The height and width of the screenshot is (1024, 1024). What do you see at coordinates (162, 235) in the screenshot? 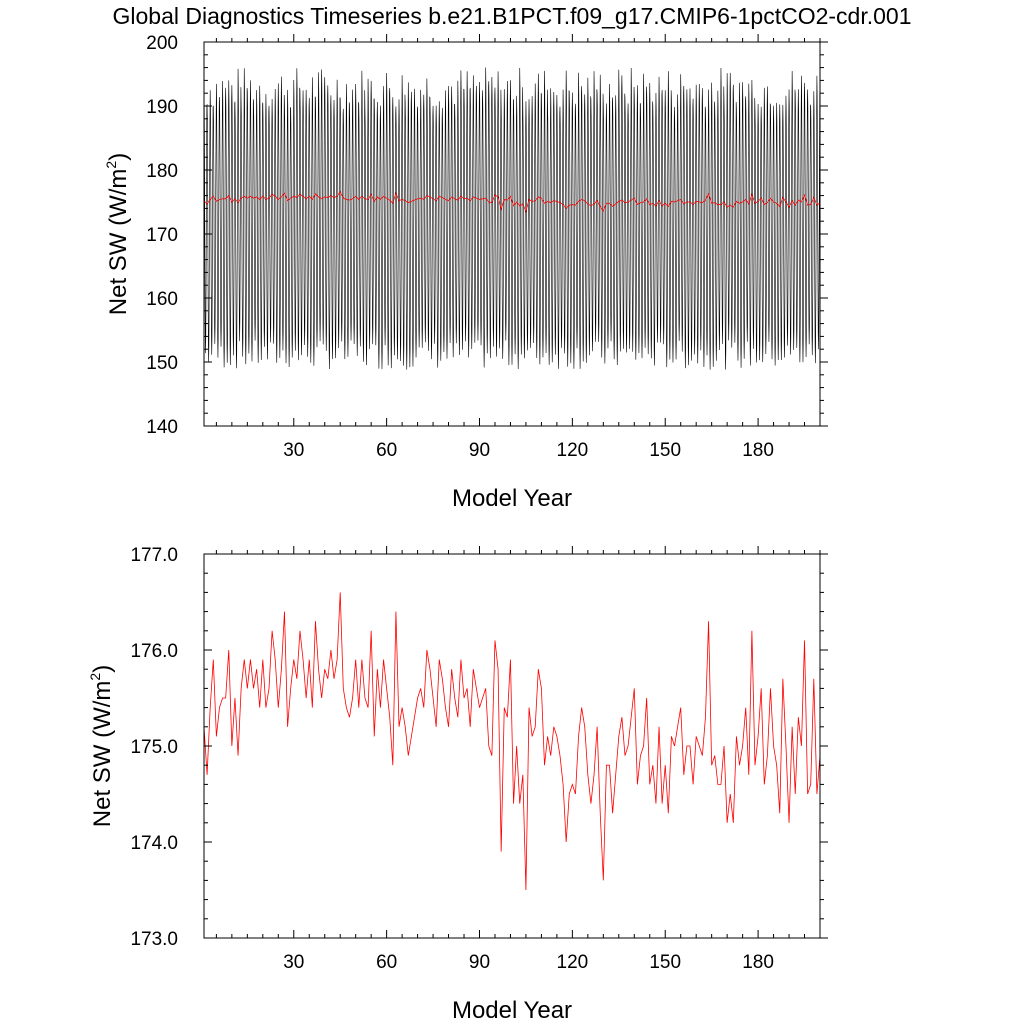
I see `y-tick-label: 170` at bounding box center [162, 235].